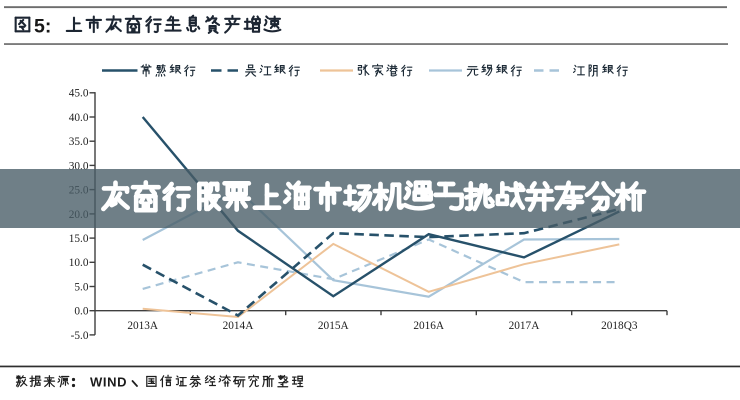 The height and width of the screenshot is (400, 740). What do you see at coordinates (239, 326) in the screenshot?
I see `svg-text: 2014A` at bounding box center [239, 326].